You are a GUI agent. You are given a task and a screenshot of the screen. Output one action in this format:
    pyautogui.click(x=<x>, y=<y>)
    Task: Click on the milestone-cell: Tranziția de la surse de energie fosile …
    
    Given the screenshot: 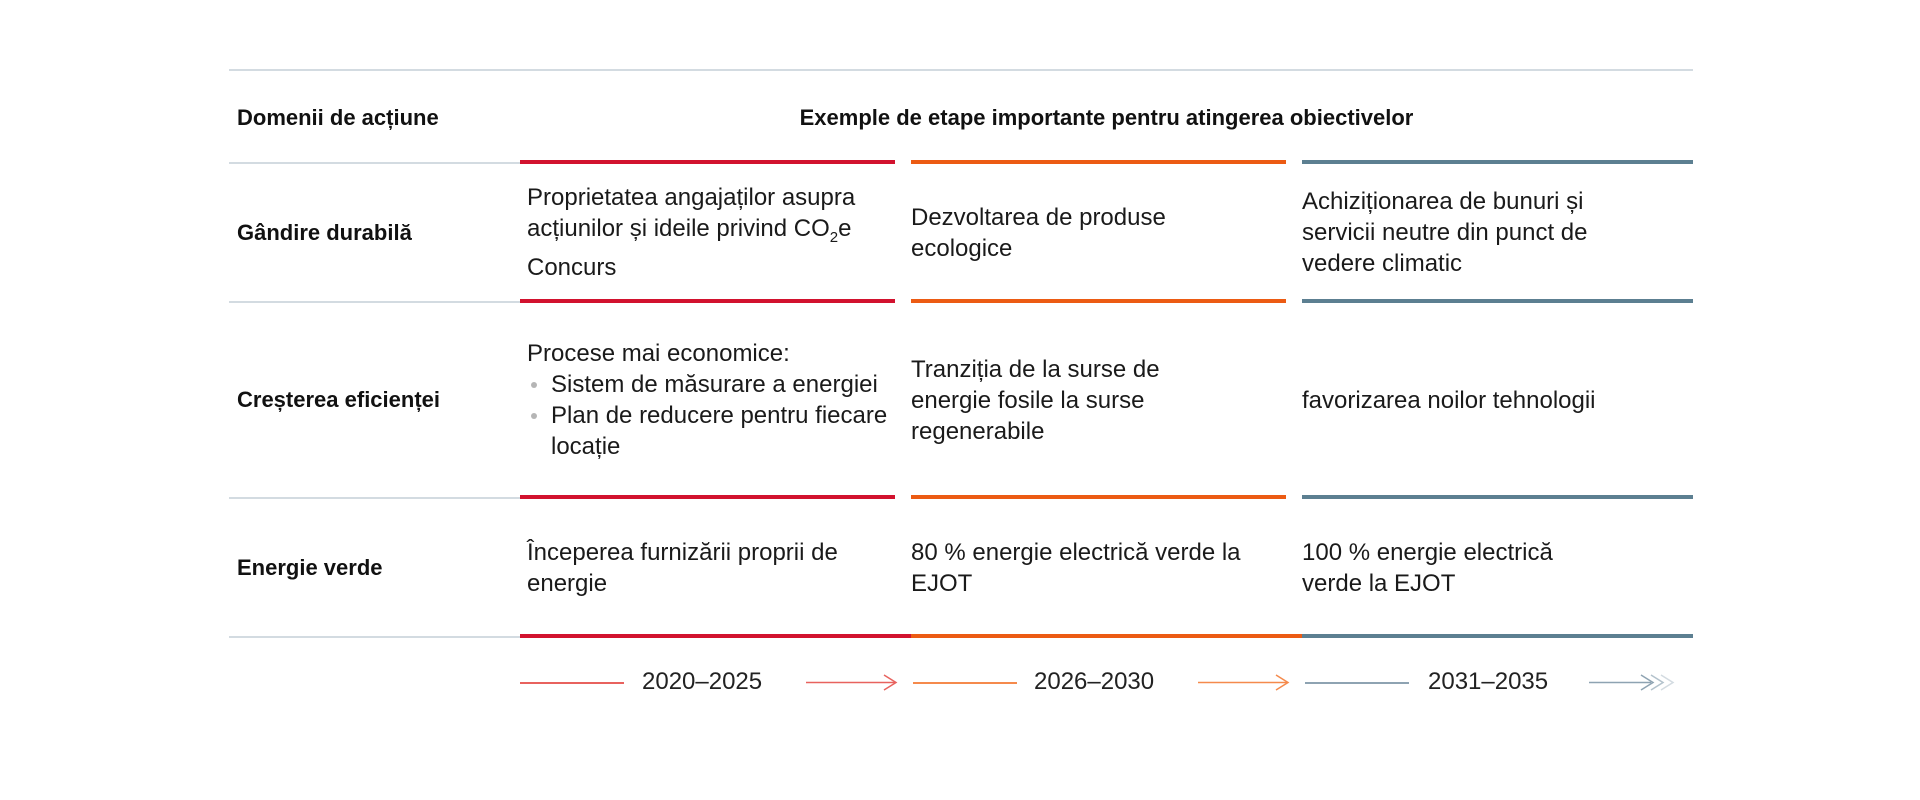 What is the action you would take?
    pyautogui.click(x=1035, y=400)
    